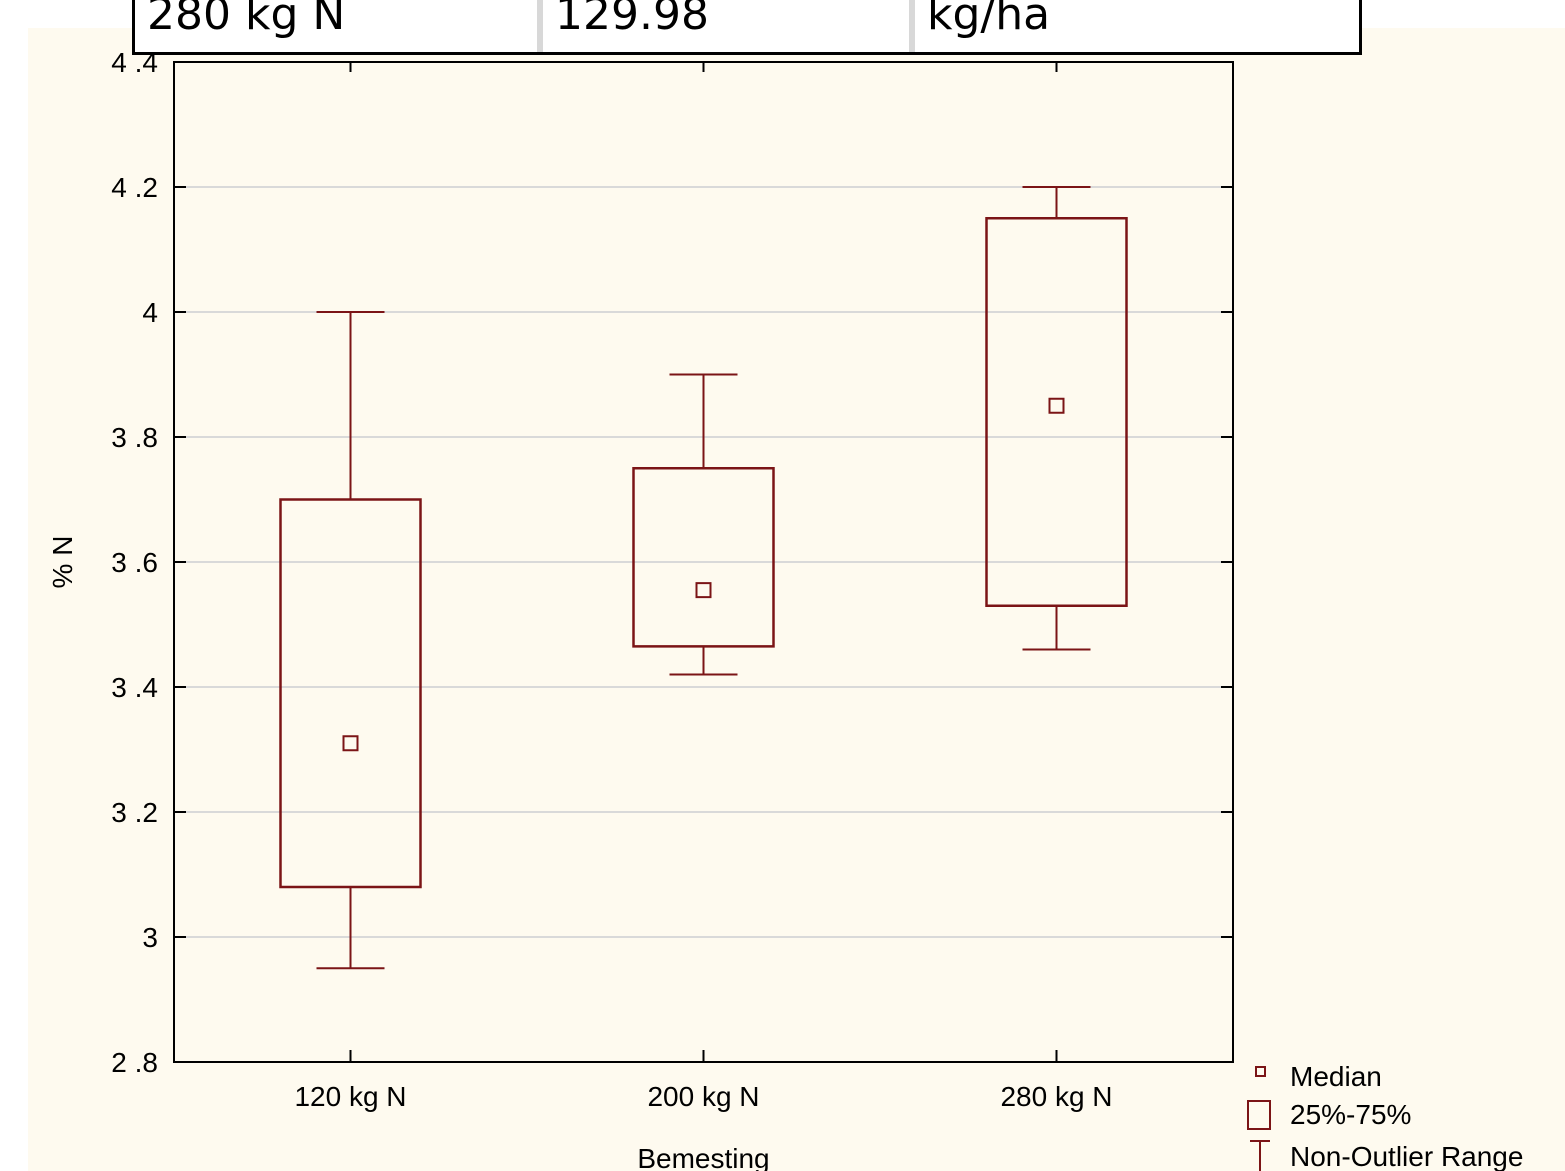 The height and width of the screenshot is (1171, 1565). Describe the element at coordinates (134, 187) in the screenshot. I see `y-tick-label: 4 .2` at that location.